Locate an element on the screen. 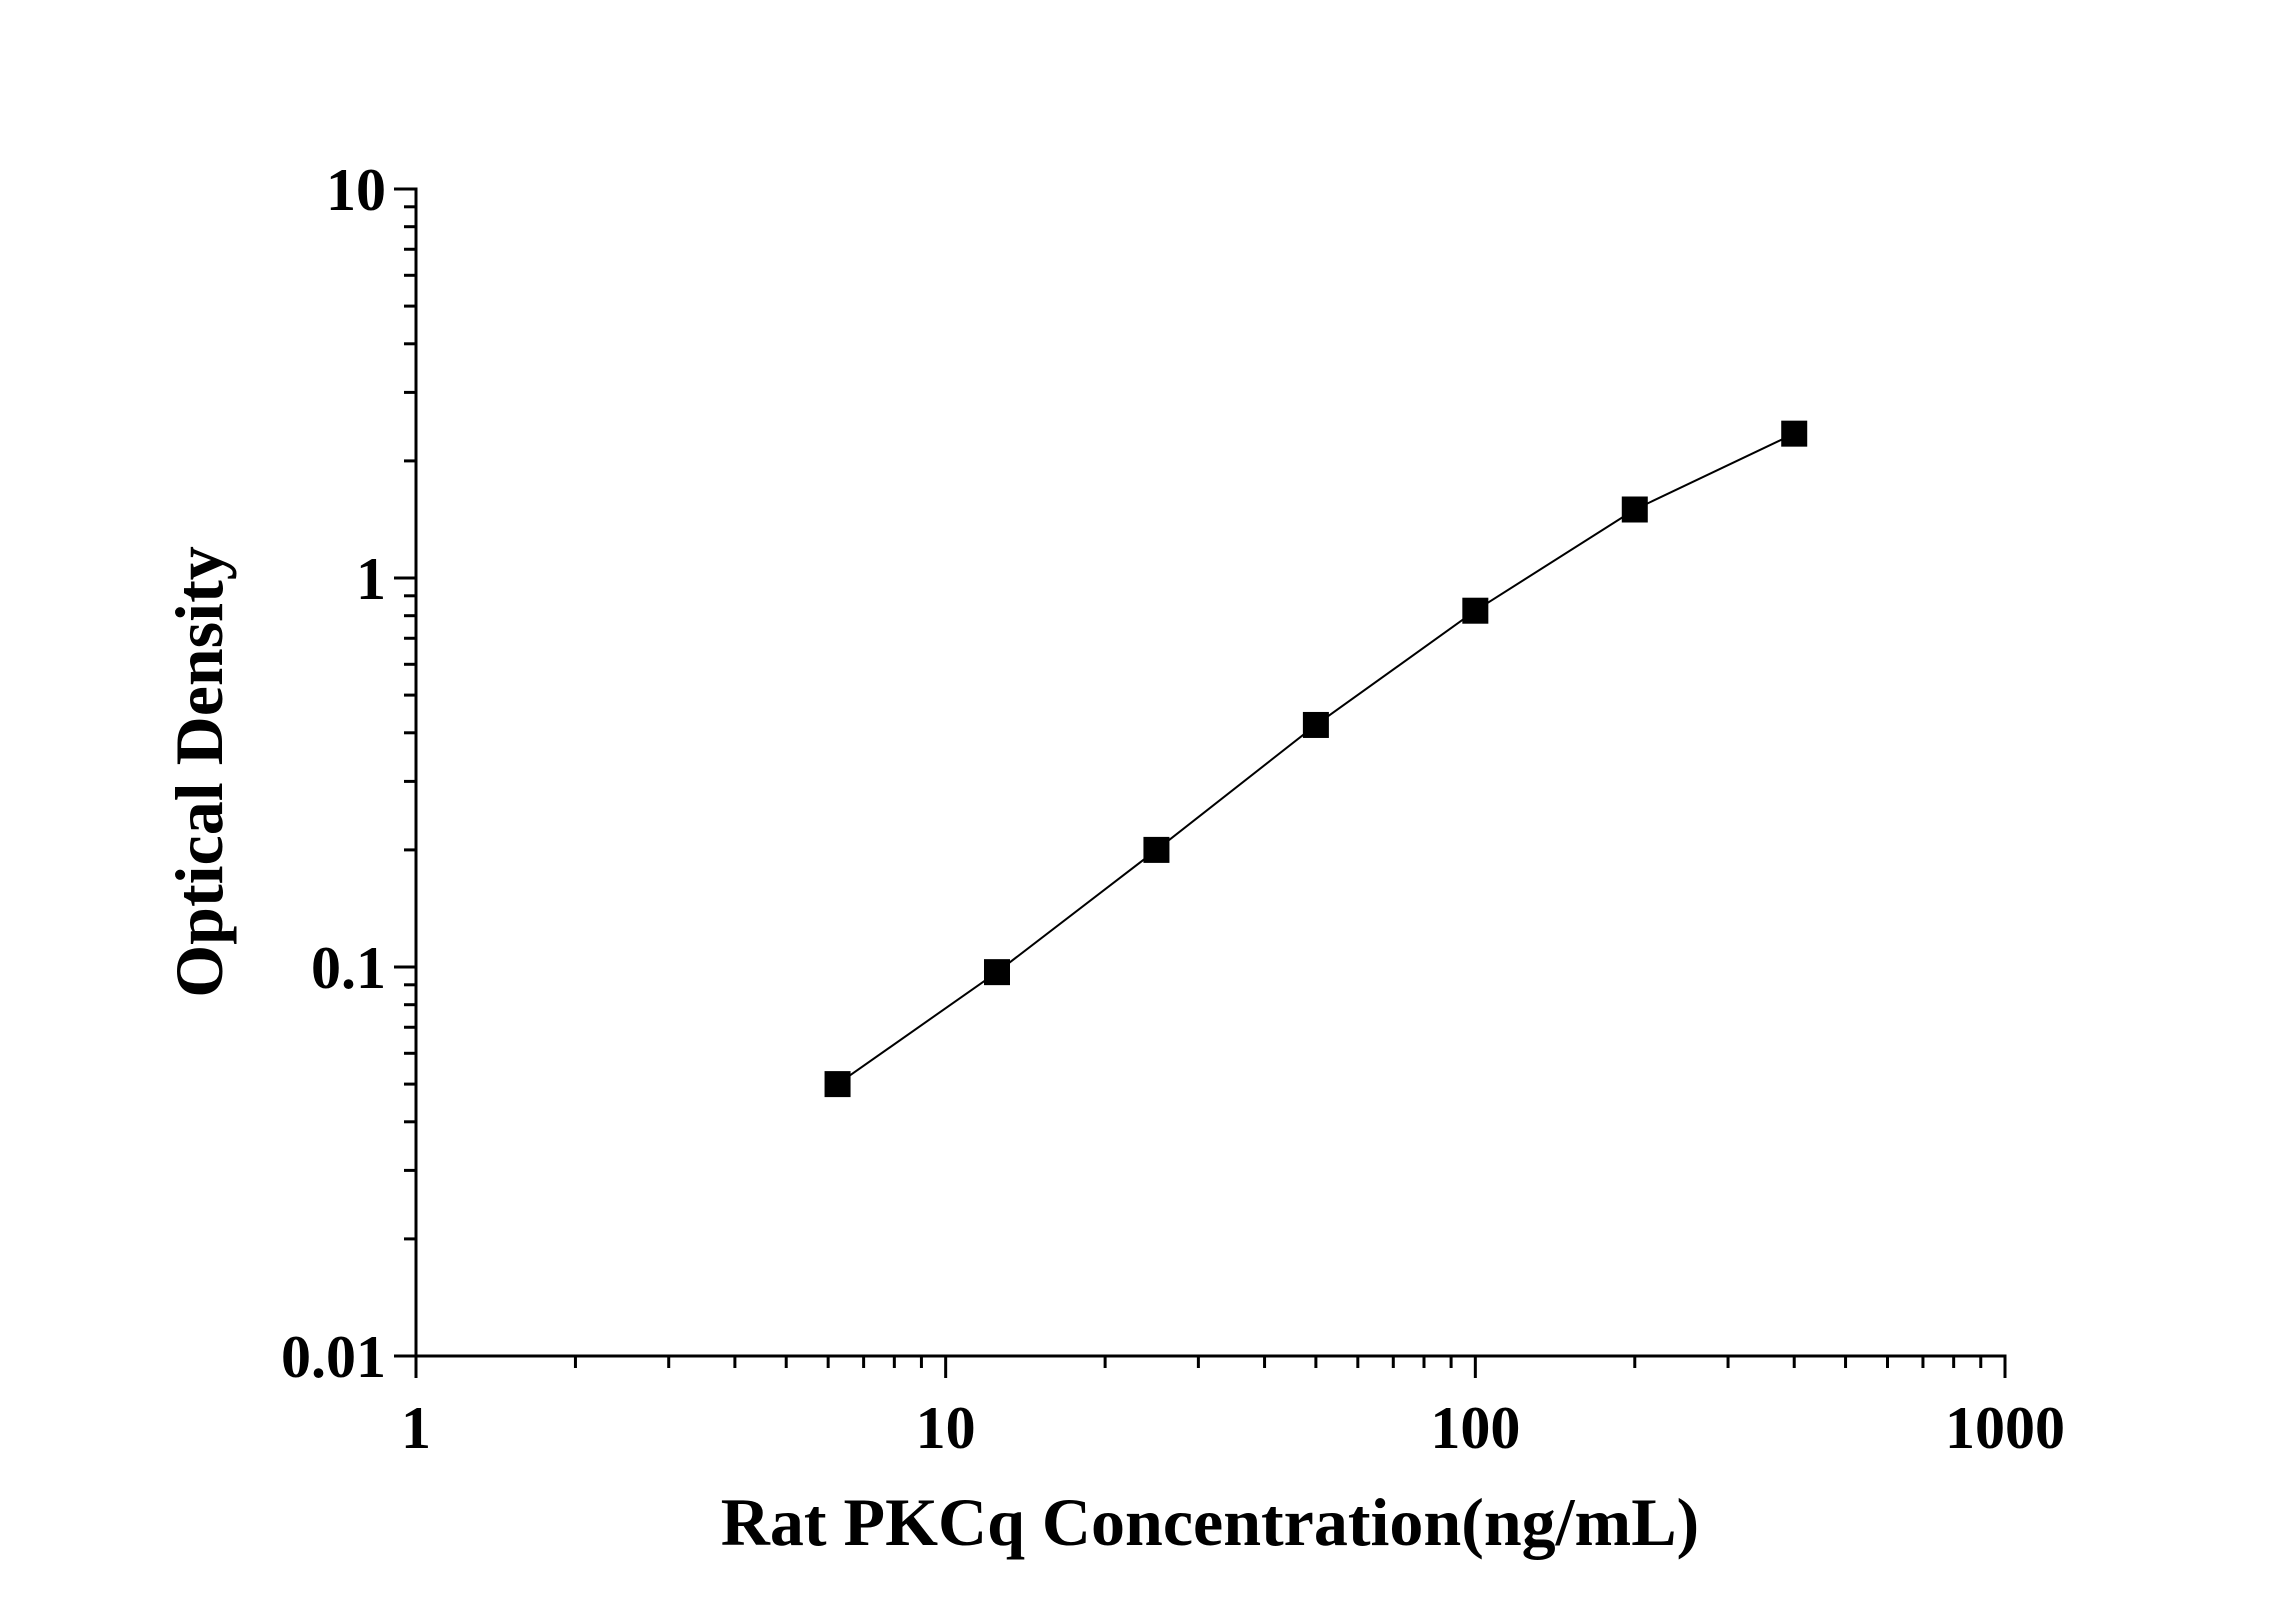  y-tick-label: 0.01 is located at coordinates (333, 1357).